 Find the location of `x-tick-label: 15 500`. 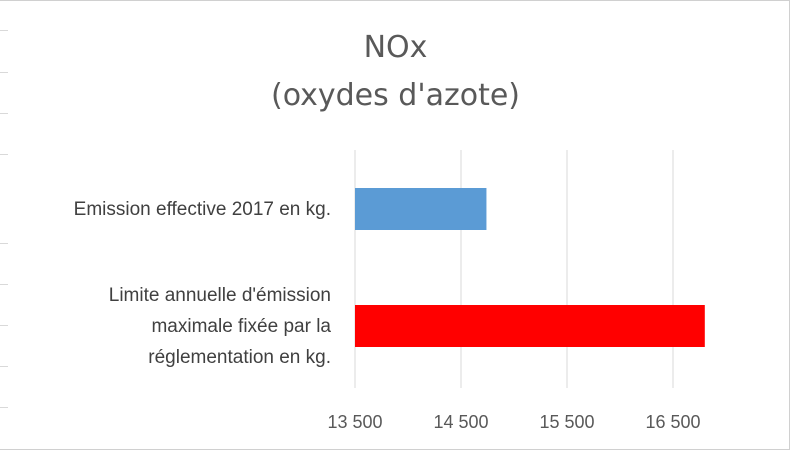

x-tick-label: 15 500 is located at coordinates (566, 422).